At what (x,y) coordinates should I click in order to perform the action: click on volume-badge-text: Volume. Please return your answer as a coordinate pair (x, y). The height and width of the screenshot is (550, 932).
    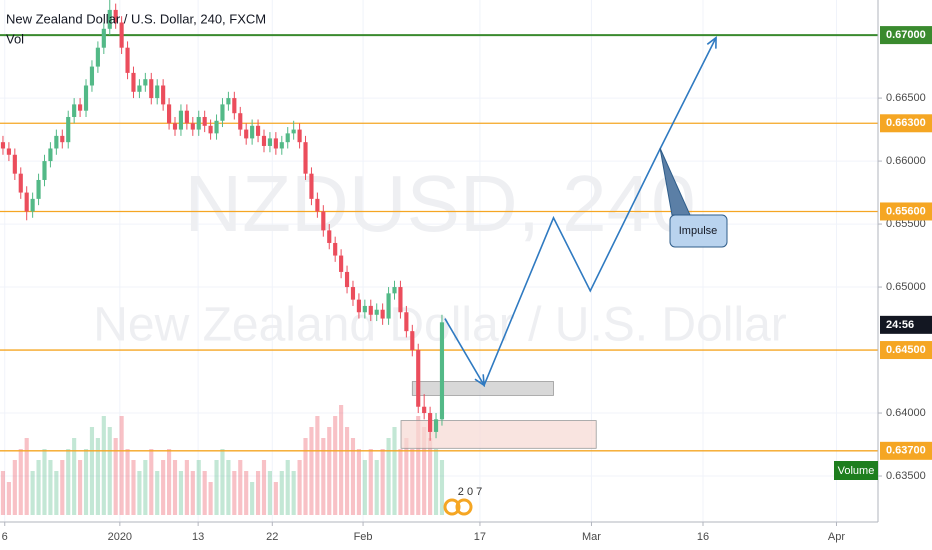
    Looking at the image, I should click on (856, 471).